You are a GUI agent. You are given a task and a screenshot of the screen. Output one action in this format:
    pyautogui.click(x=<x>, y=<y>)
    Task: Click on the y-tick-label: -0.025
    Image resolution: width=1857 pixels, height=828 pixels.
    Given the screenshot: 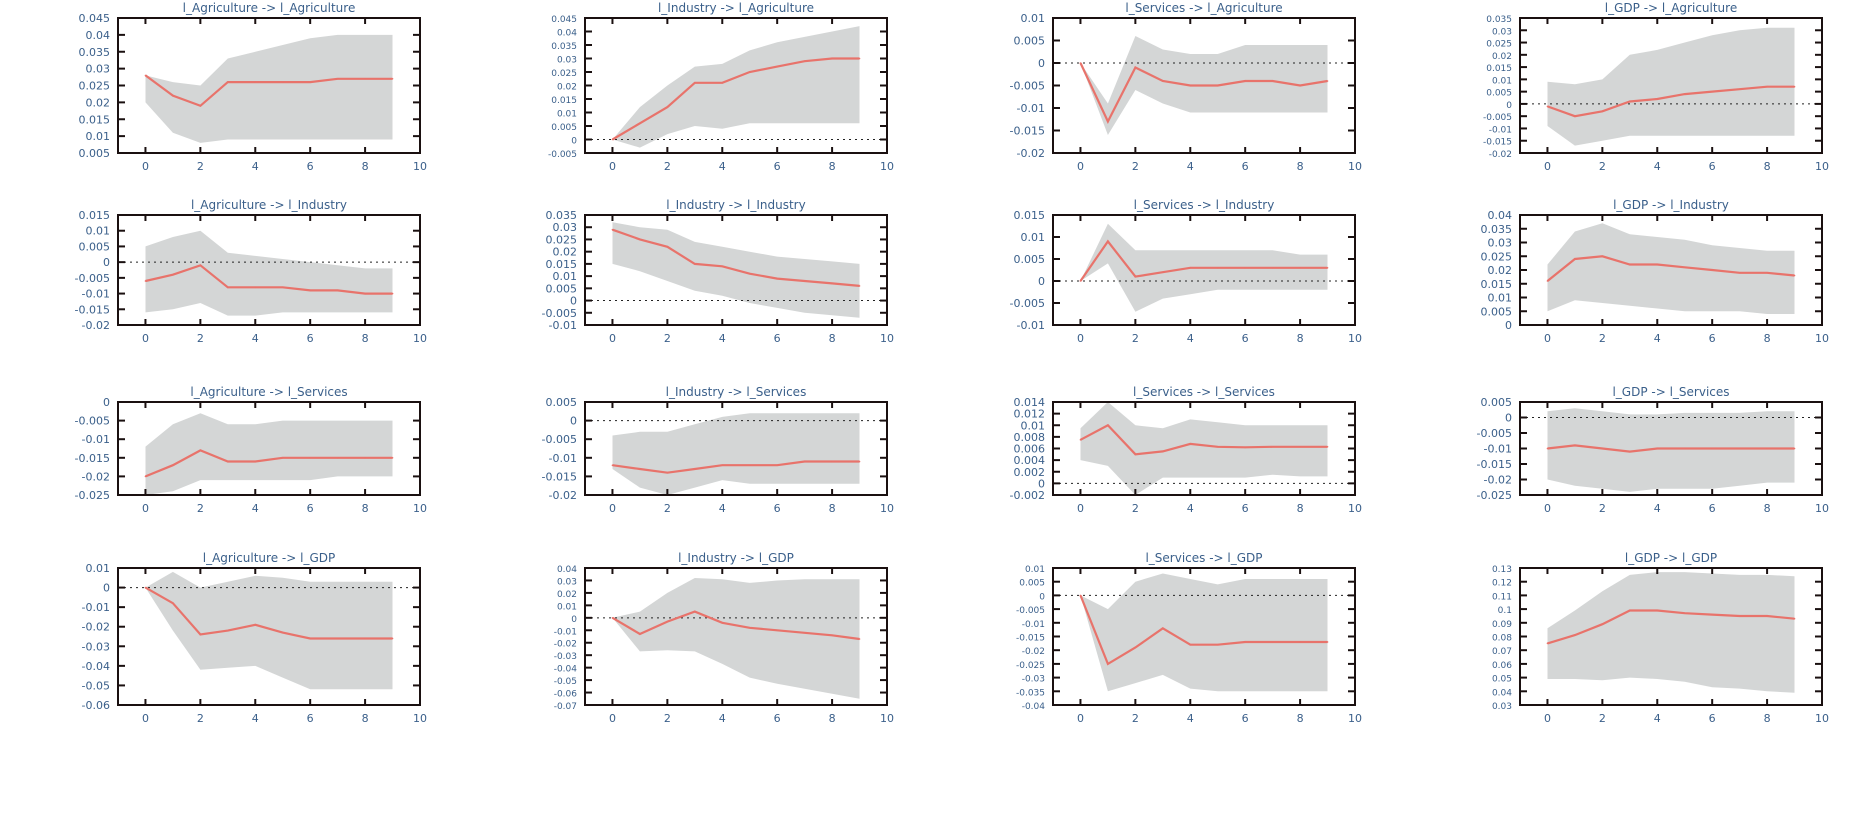 What is the action you would take?
    pyautogui.click(x=92, y=495)
    